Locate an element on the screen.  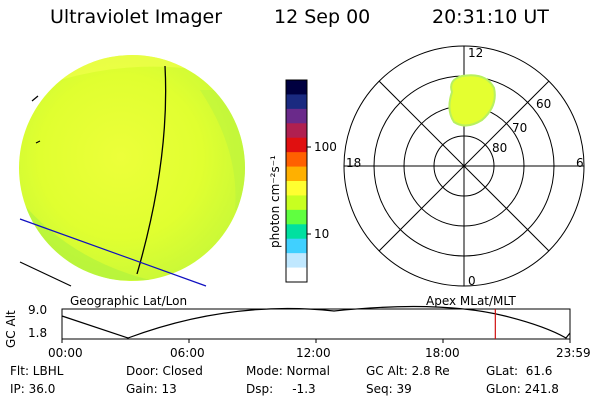
seq-info: Seq: 39 is located at coordinates (389, 389).